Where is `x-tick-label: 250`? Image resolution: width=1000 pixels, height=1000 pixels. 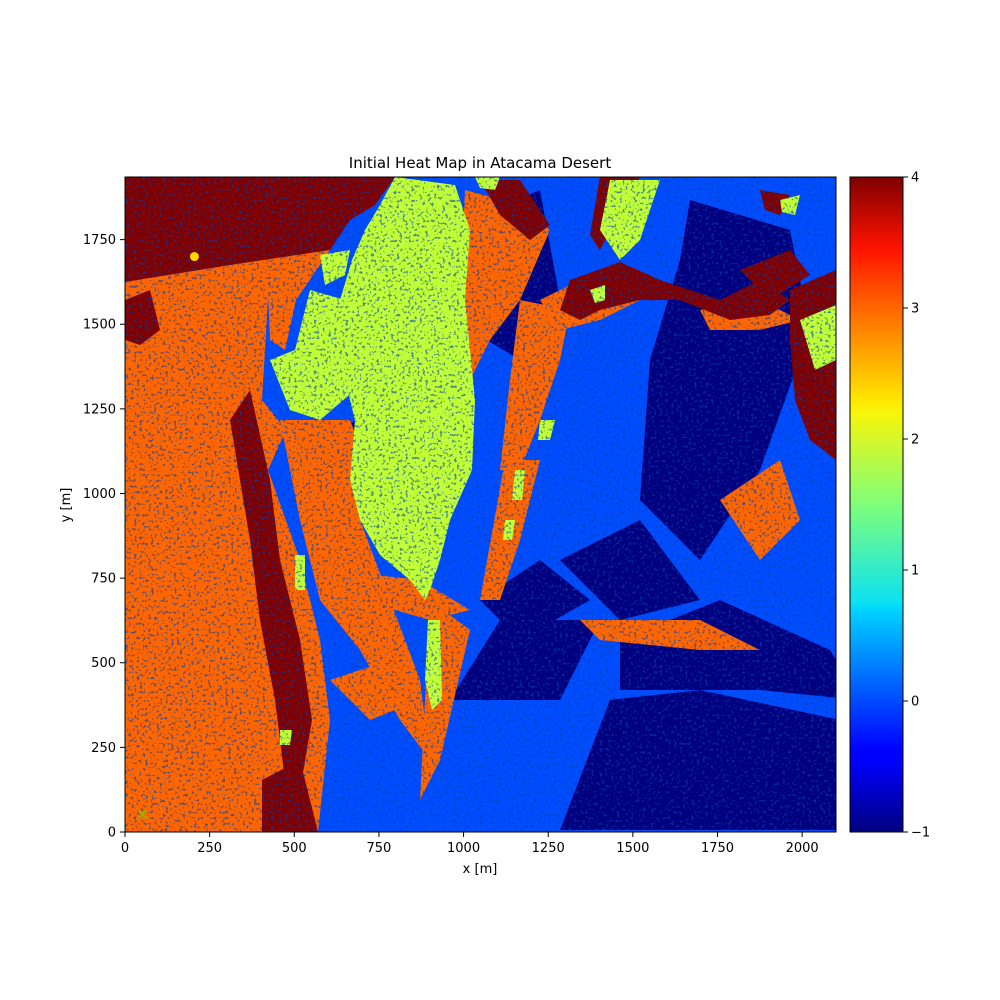 x-tick-label: 250 is located at coordinates (209, 848).